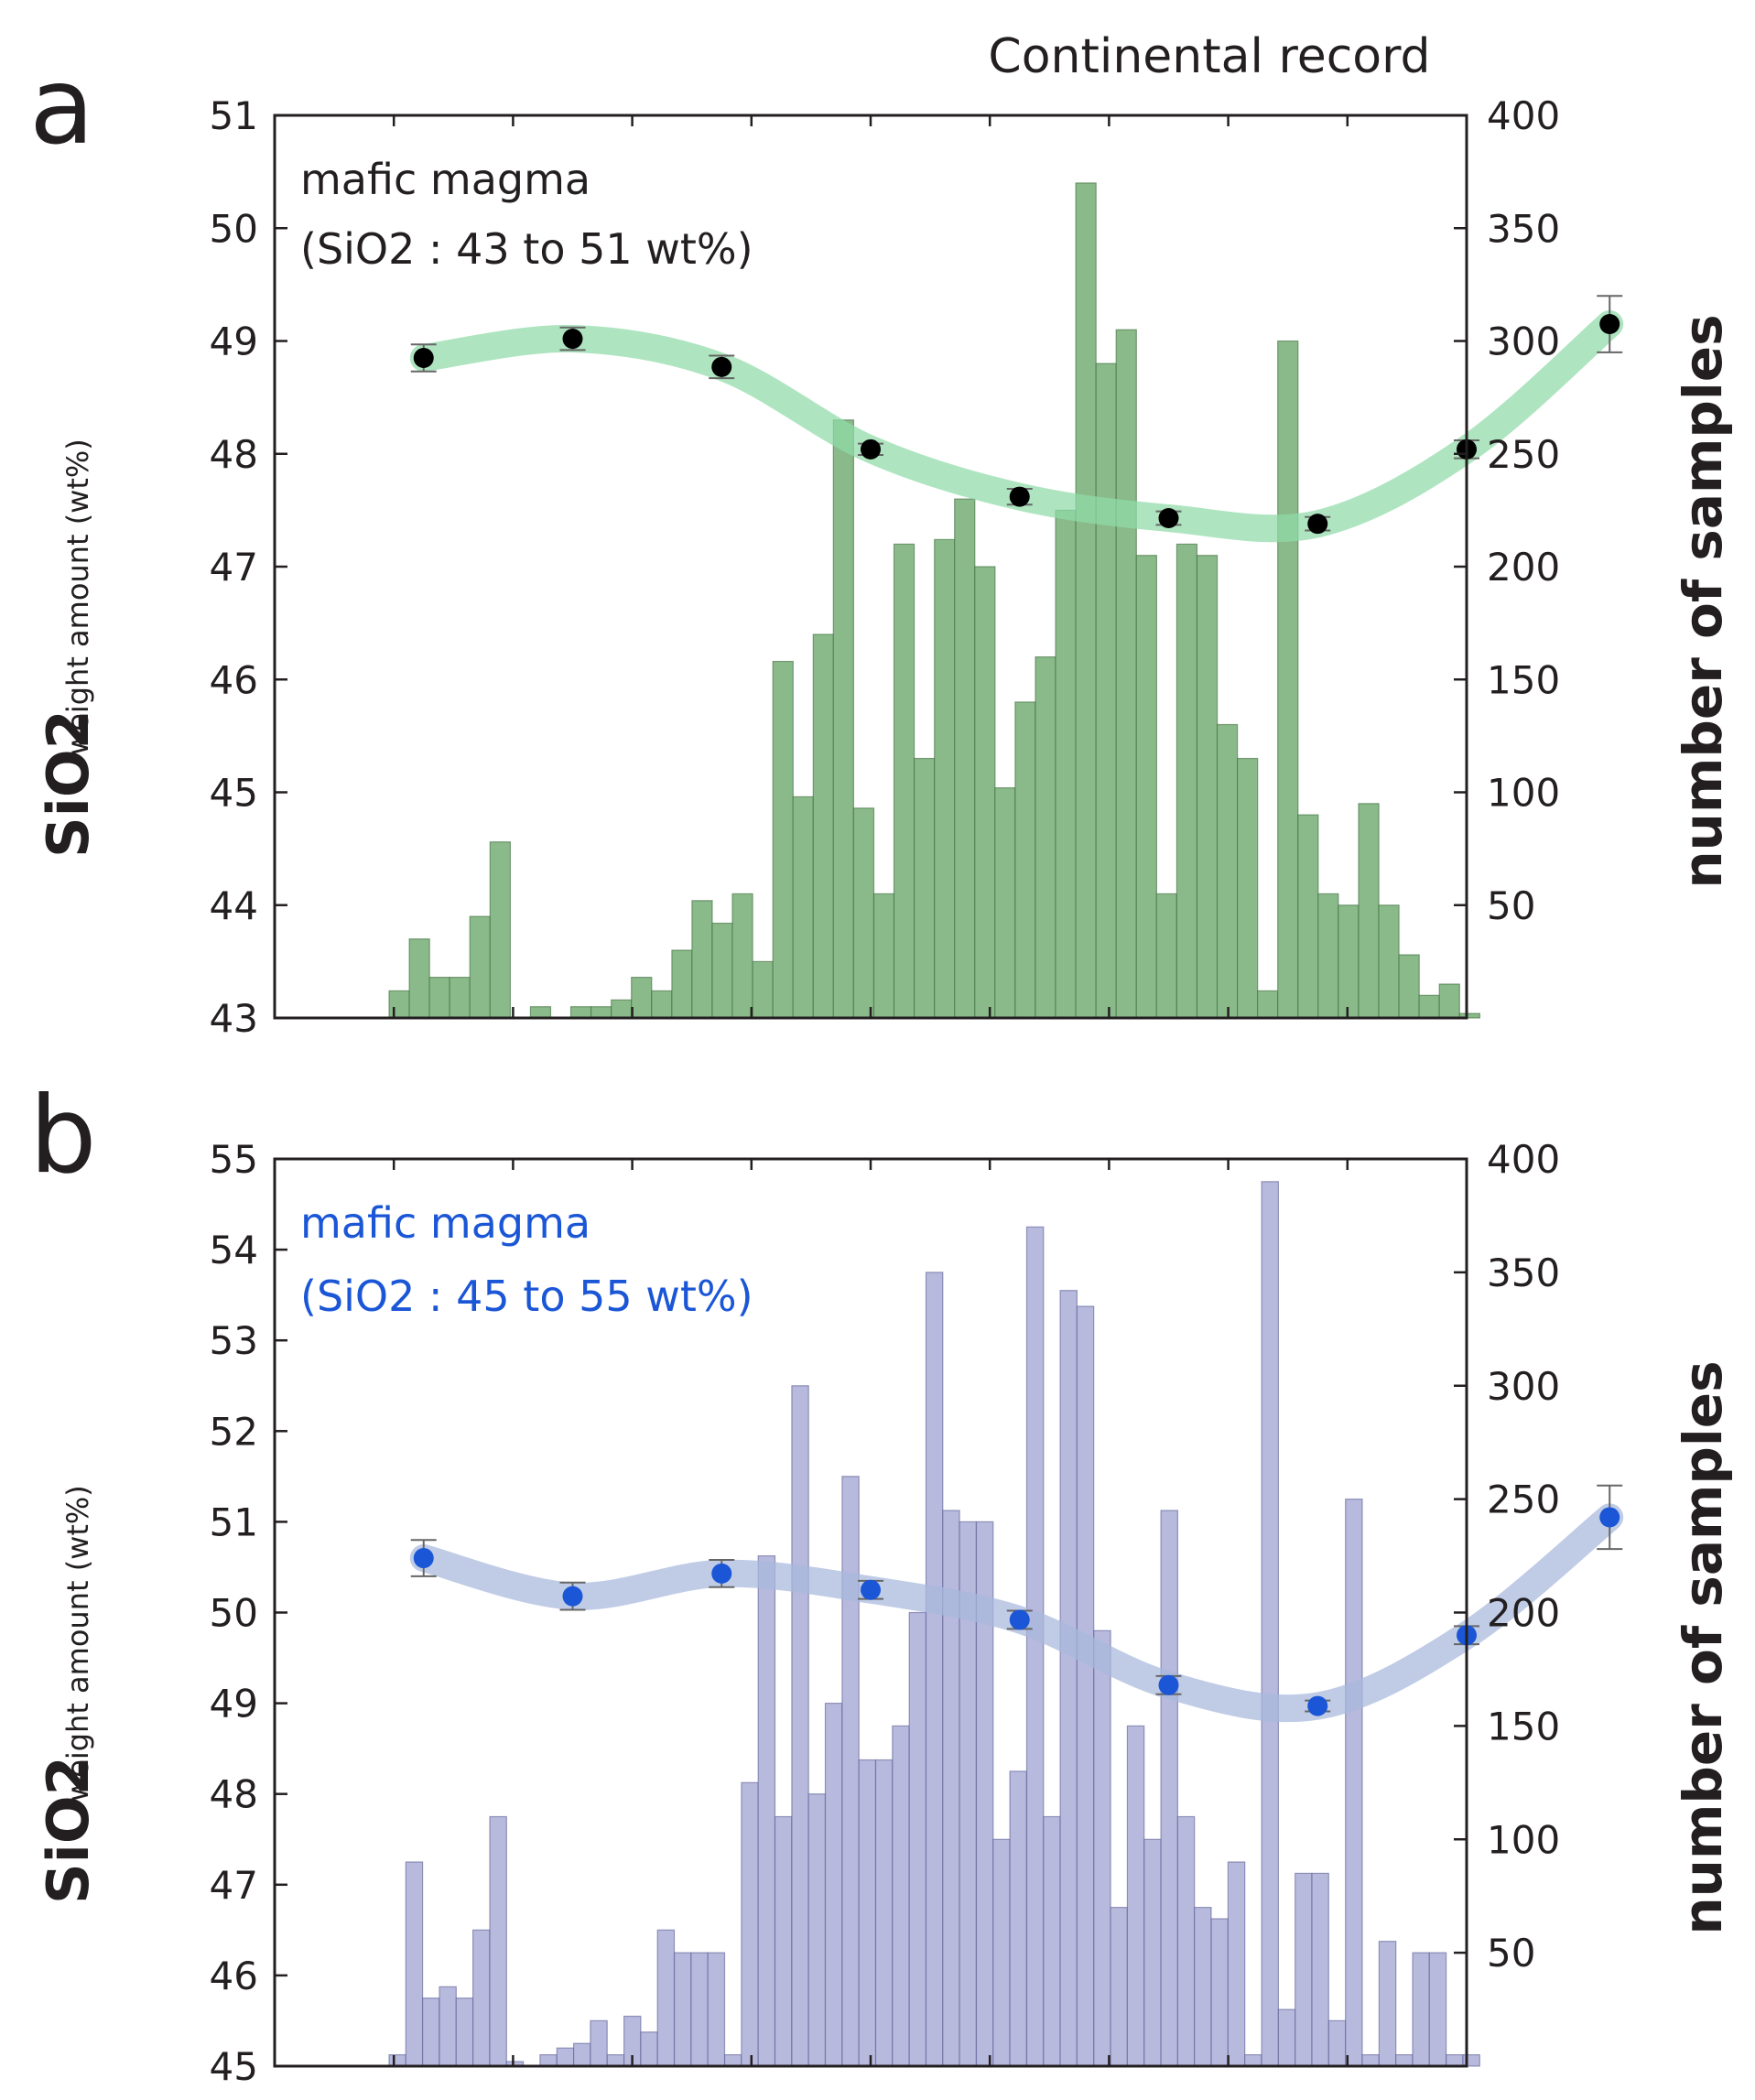  What do you see at coordinates (1523, 1159) in the screenshot?
I see `y2-tick-label: 400` at bounding box center [1523, 1159].